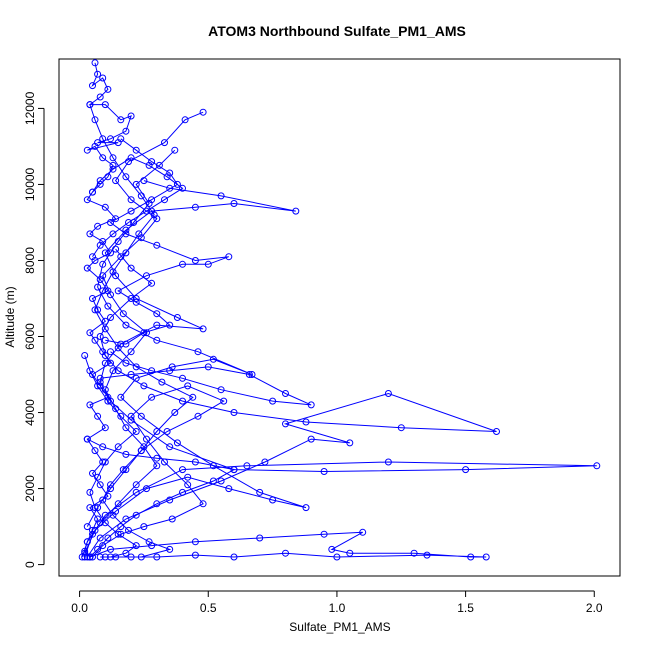 The width and height of the screenshot is (650, 650). I want to click on x-tick-label: 1.5, so click(465, 608).